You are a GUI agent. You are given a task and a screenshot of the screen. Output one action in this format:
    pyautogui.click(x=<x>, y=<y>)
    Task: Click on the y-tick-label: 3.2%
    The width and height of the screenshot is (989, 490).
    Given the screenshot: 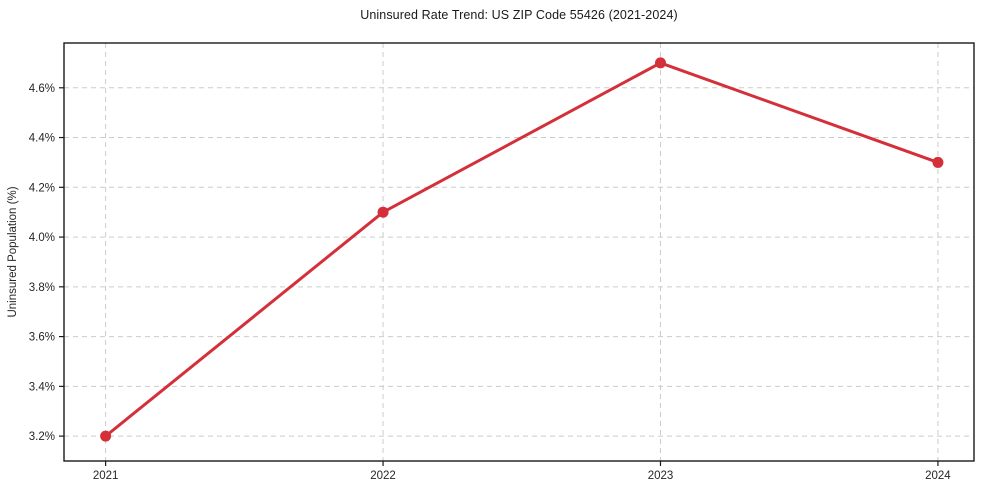 What is the action you would take?
    pyautogui.click(x=42, y=437)
    